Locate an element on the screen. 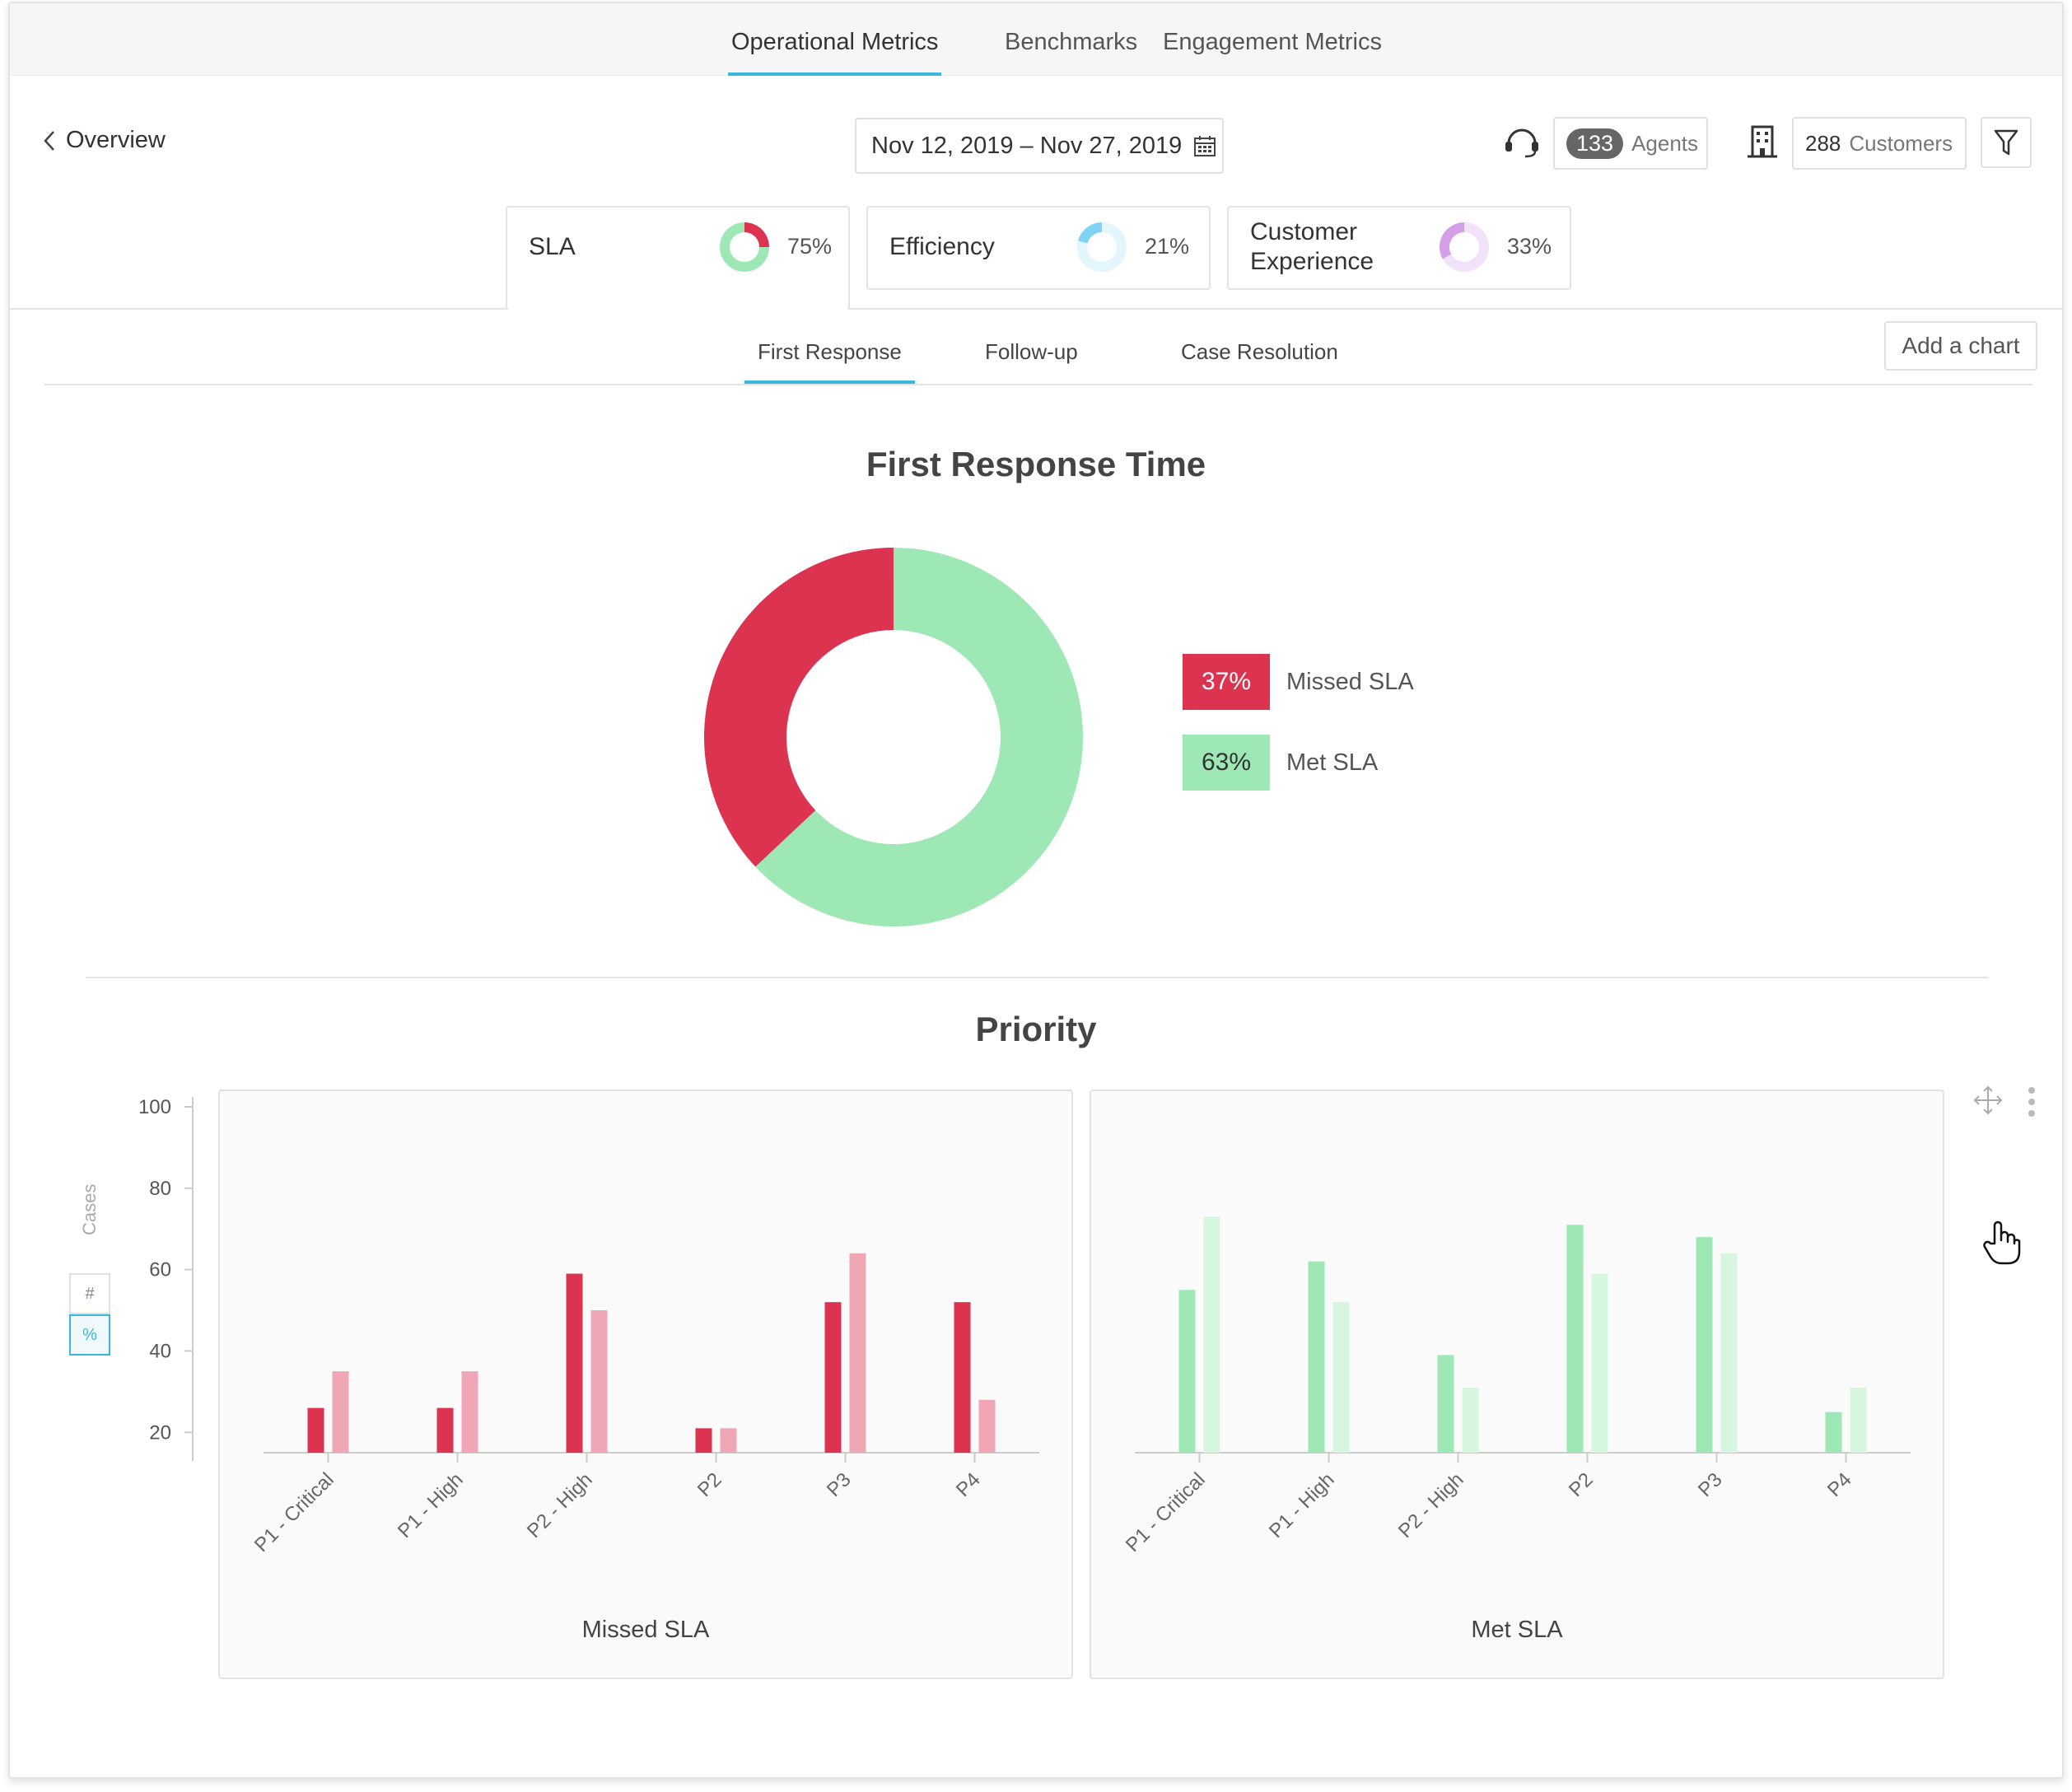  legend-label-met: Met SLA is located at coordinates (1332, 762).